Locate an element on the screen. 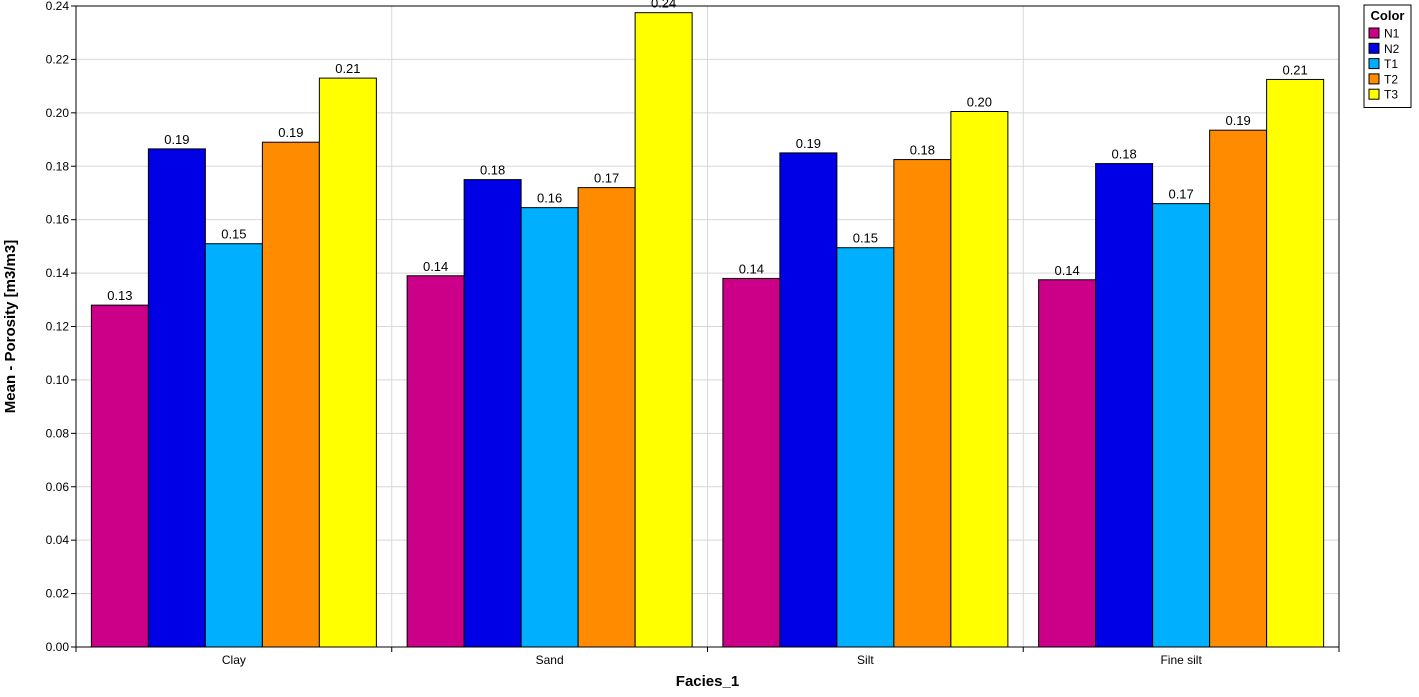 This screenshot has height=697, width=1419. legend-label-n2: N2 is located at coordinates (1392, 49).